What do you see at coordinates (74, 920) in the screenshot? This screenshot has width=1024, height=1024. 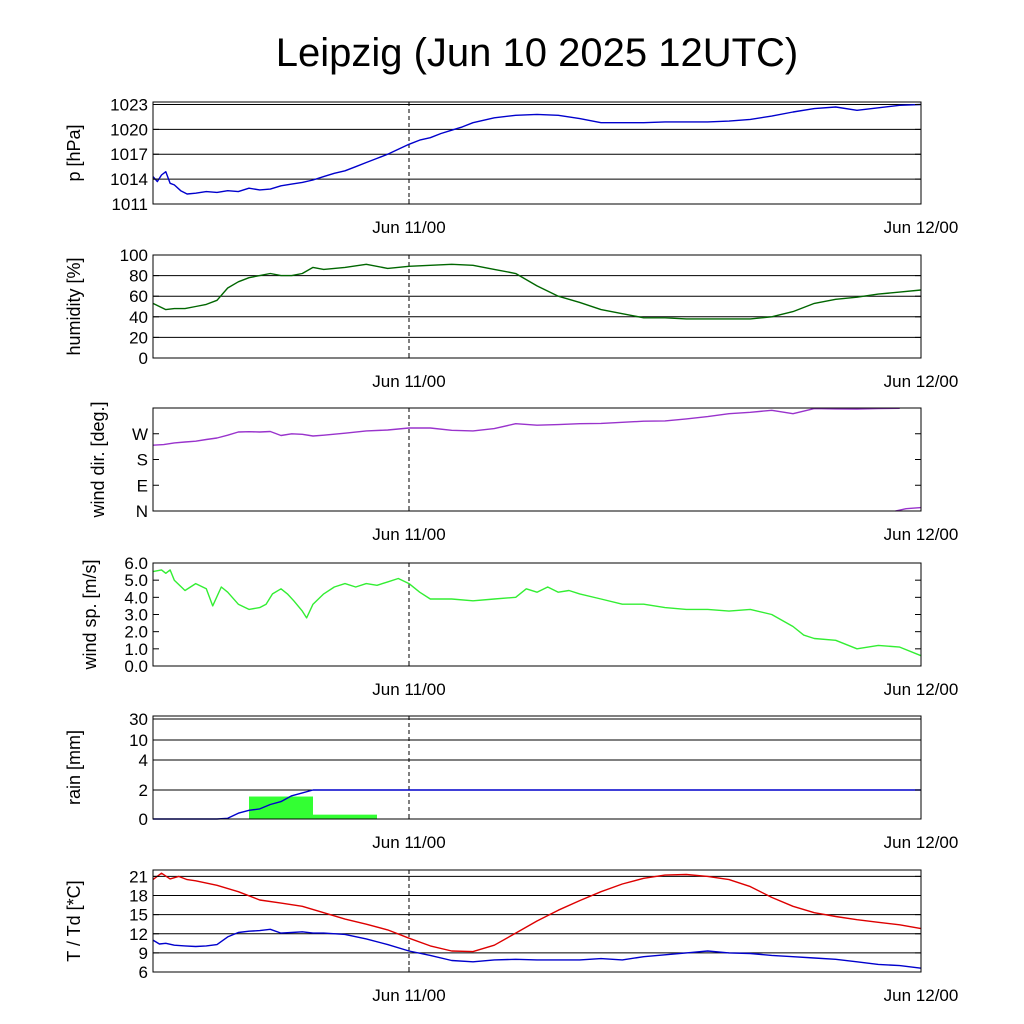 I see `y-axis-label: T / Td [*C]` at bounding box center [74, 920].